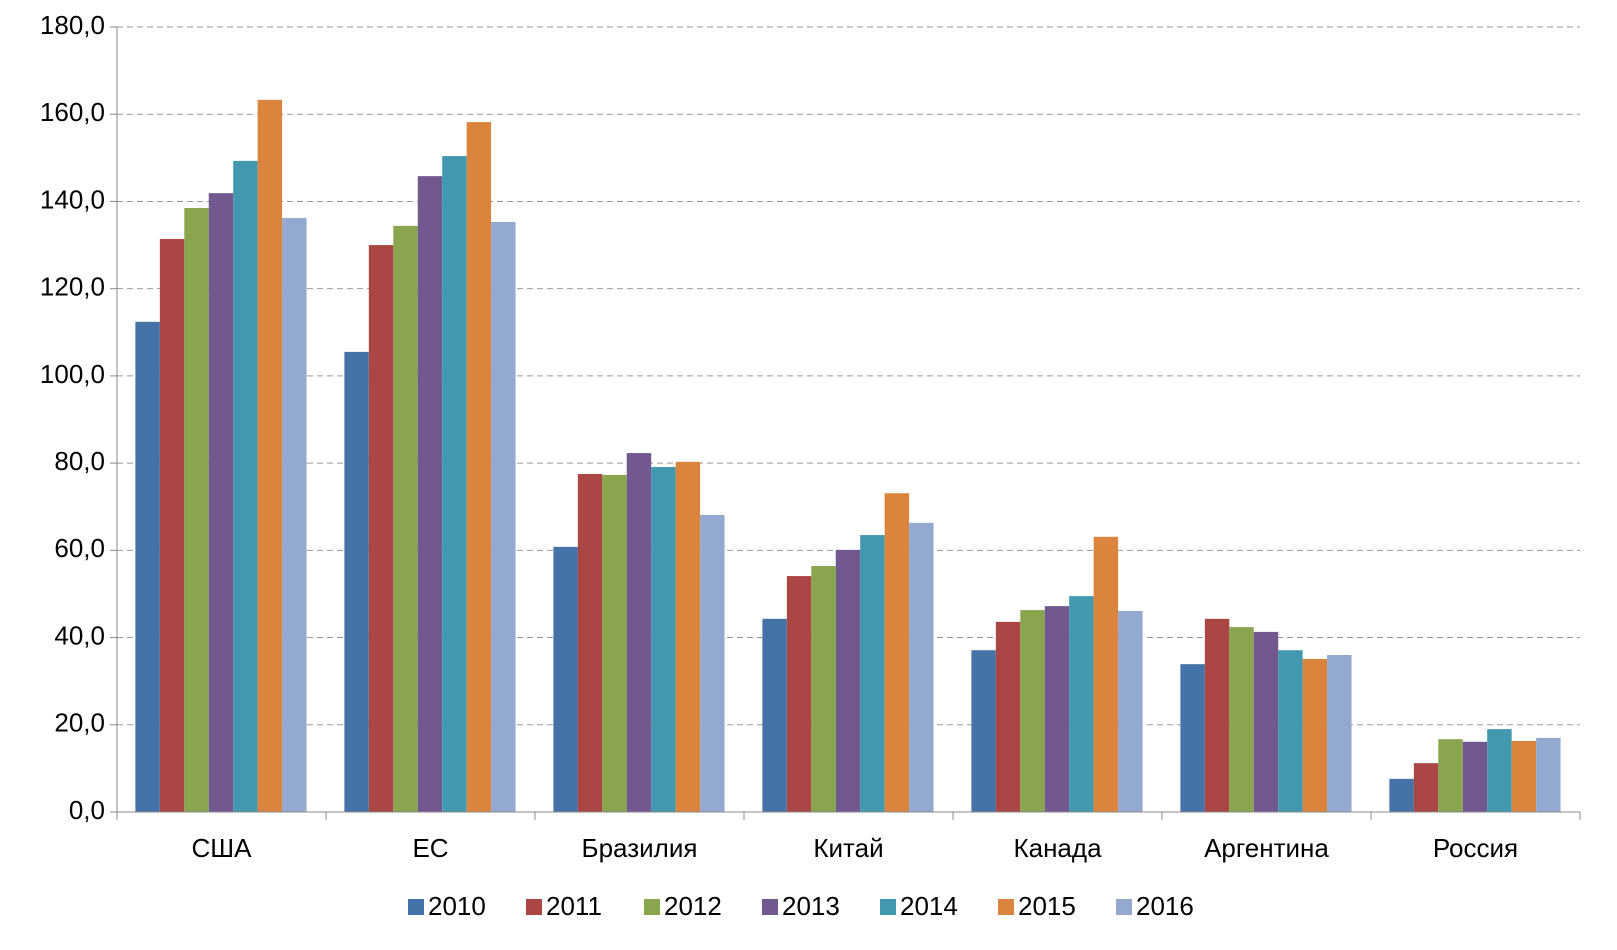  I want to click on y-tick-label: 160,0, so click(72, 112).